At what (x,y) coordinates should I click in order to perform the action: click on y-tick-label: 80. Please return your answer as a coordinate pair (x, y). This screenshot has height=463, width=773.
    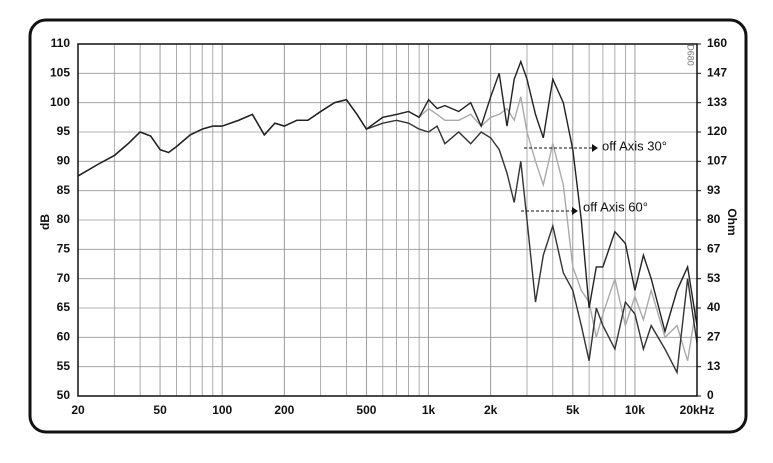
    Looking at the image, I should click on (64, 219).